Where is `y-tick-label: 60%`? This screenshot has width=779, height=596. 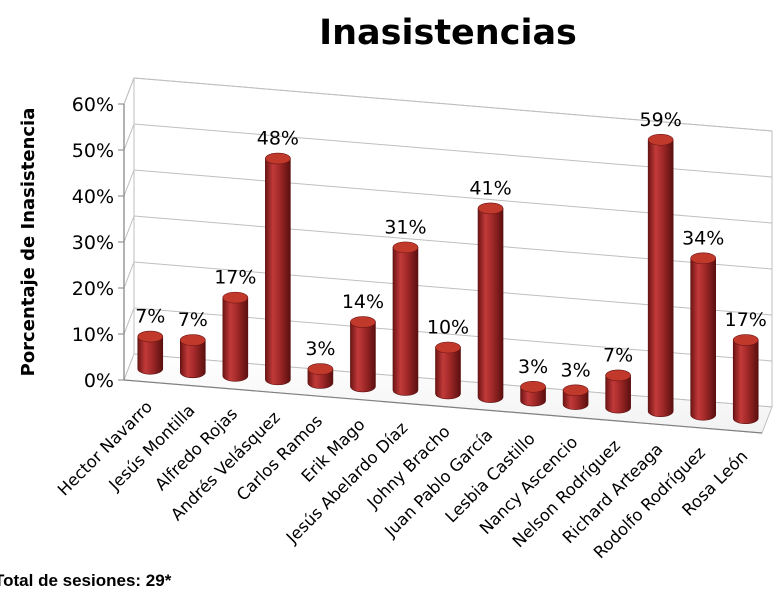
y-tick-label: 60% is located at coordinates (93, 105).